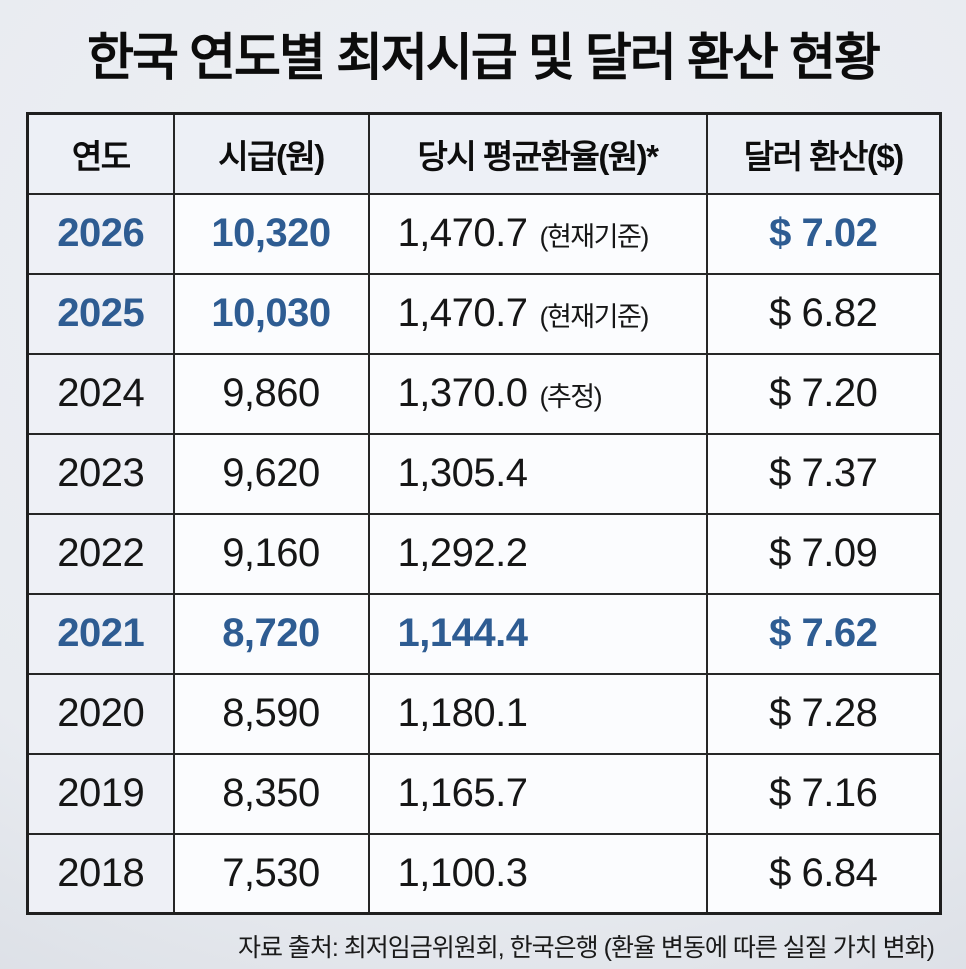 This screenshot has height=969, width=966. Describe the element at coordinates (462, 633) in the screenshot. I see `rate-value: 1,144.4` at that location.